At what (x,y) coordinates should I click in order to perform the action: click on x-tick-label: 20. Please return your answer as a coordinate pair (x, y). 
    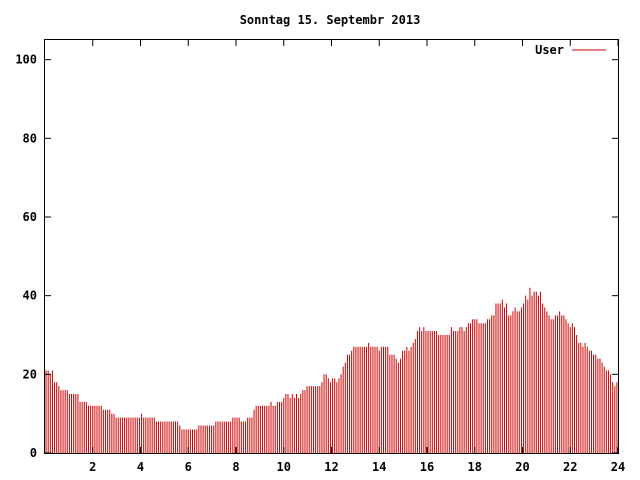
    Looking at the image, I should click on (522, 467).